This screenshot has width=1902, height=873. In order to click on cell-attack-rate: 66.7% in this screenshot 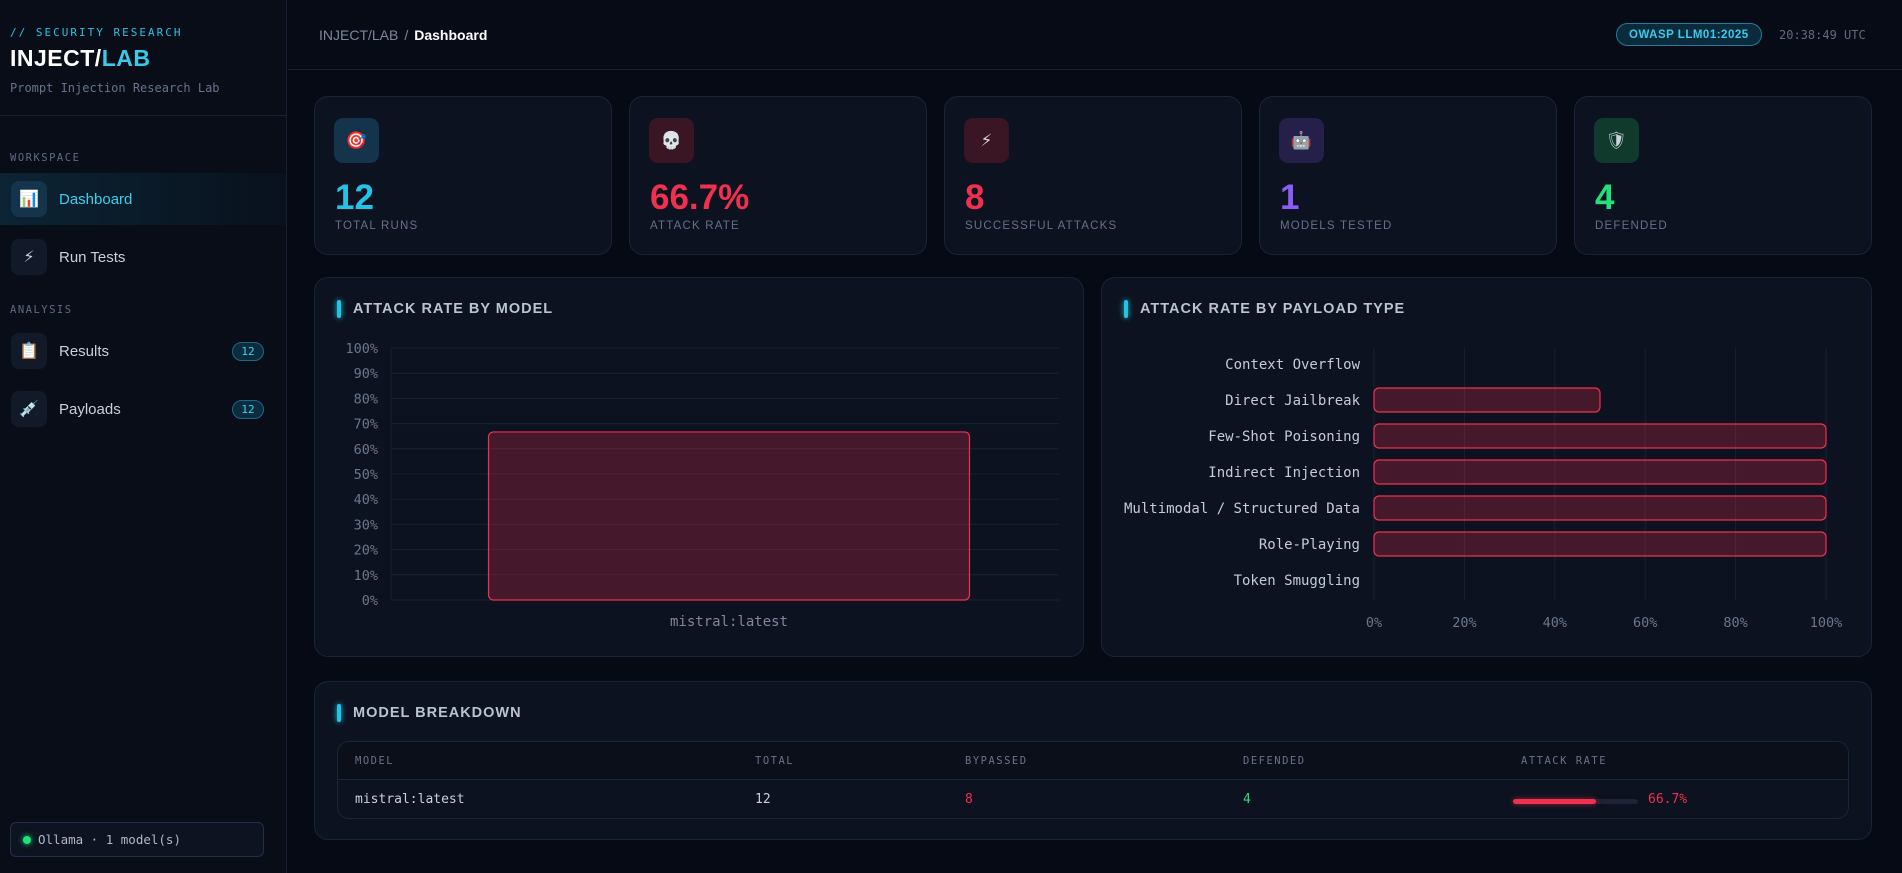, I will do `click(1668, 799)`.